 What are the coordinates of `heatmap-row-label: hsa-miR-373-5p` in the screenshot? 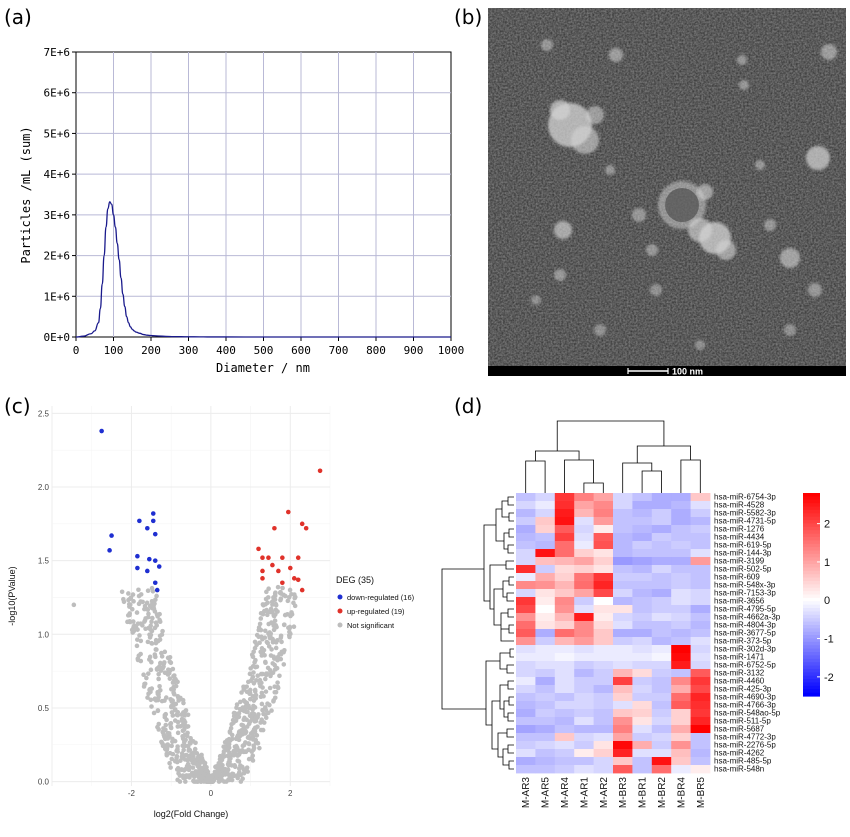 It's located at (743, 641).